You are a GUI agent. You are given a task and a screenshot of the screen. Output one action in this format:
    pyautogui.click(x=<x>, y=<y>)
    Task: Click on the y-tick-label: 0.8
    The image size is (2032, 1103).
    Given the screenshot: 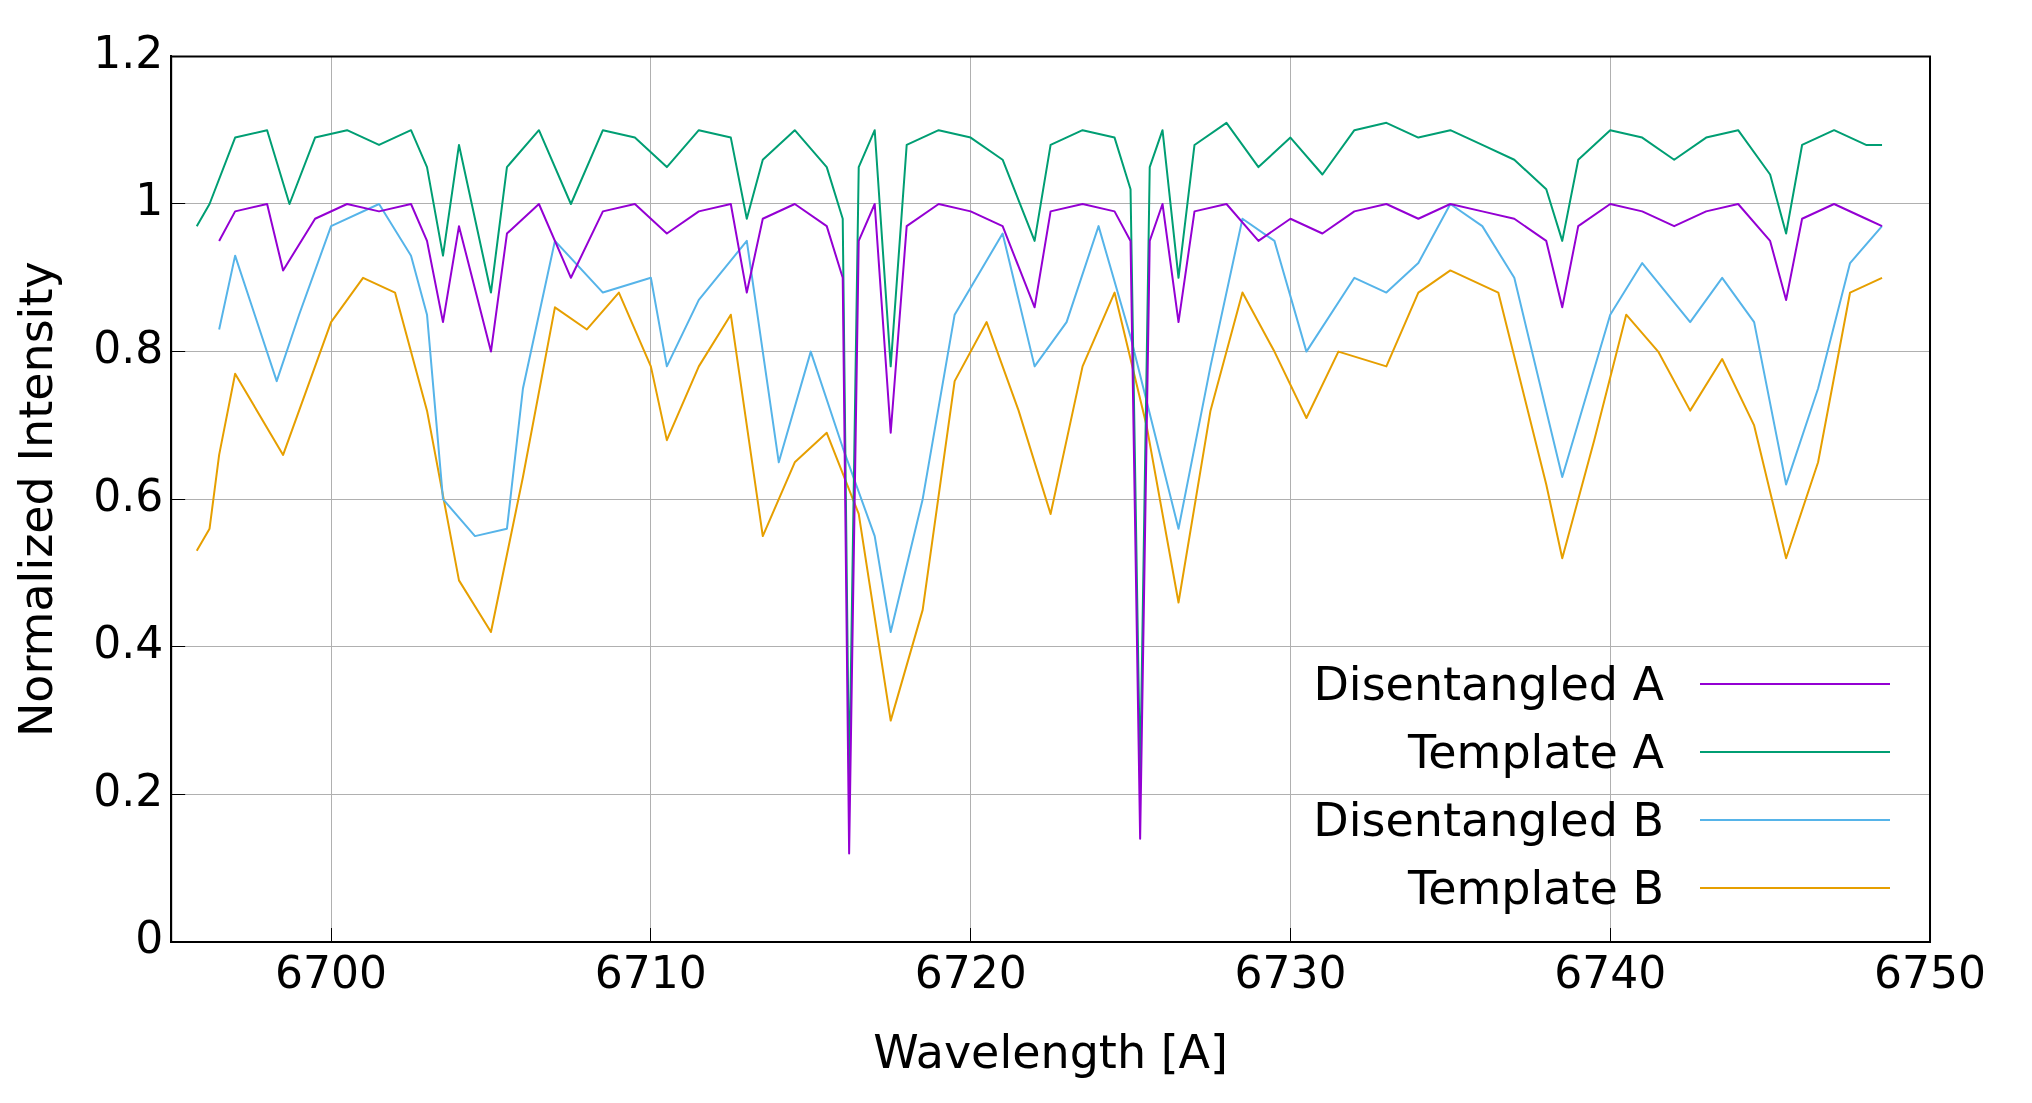 What is the action you would take?
    pyautogui.click(x=128, y=348)
    